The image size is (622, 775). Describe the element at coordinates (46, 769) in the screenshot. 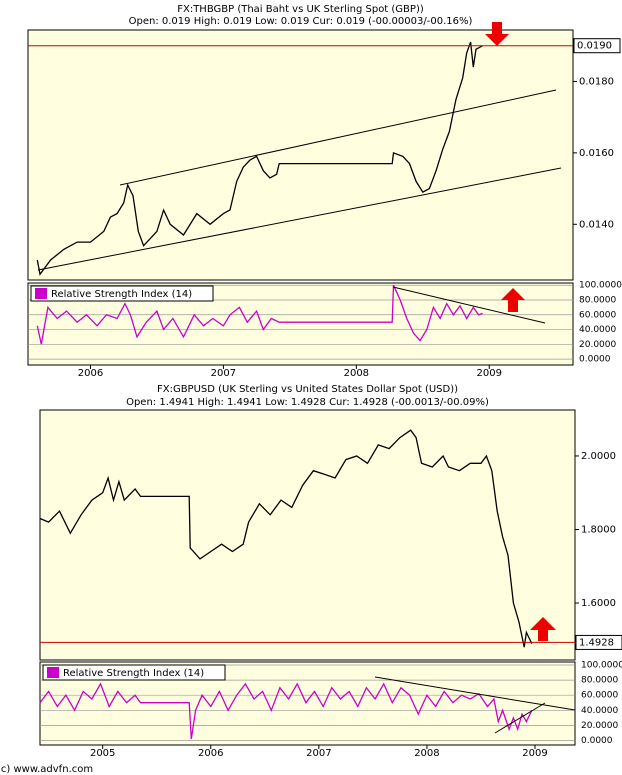

I see `footer: (c) www.advfn.com` at that location.